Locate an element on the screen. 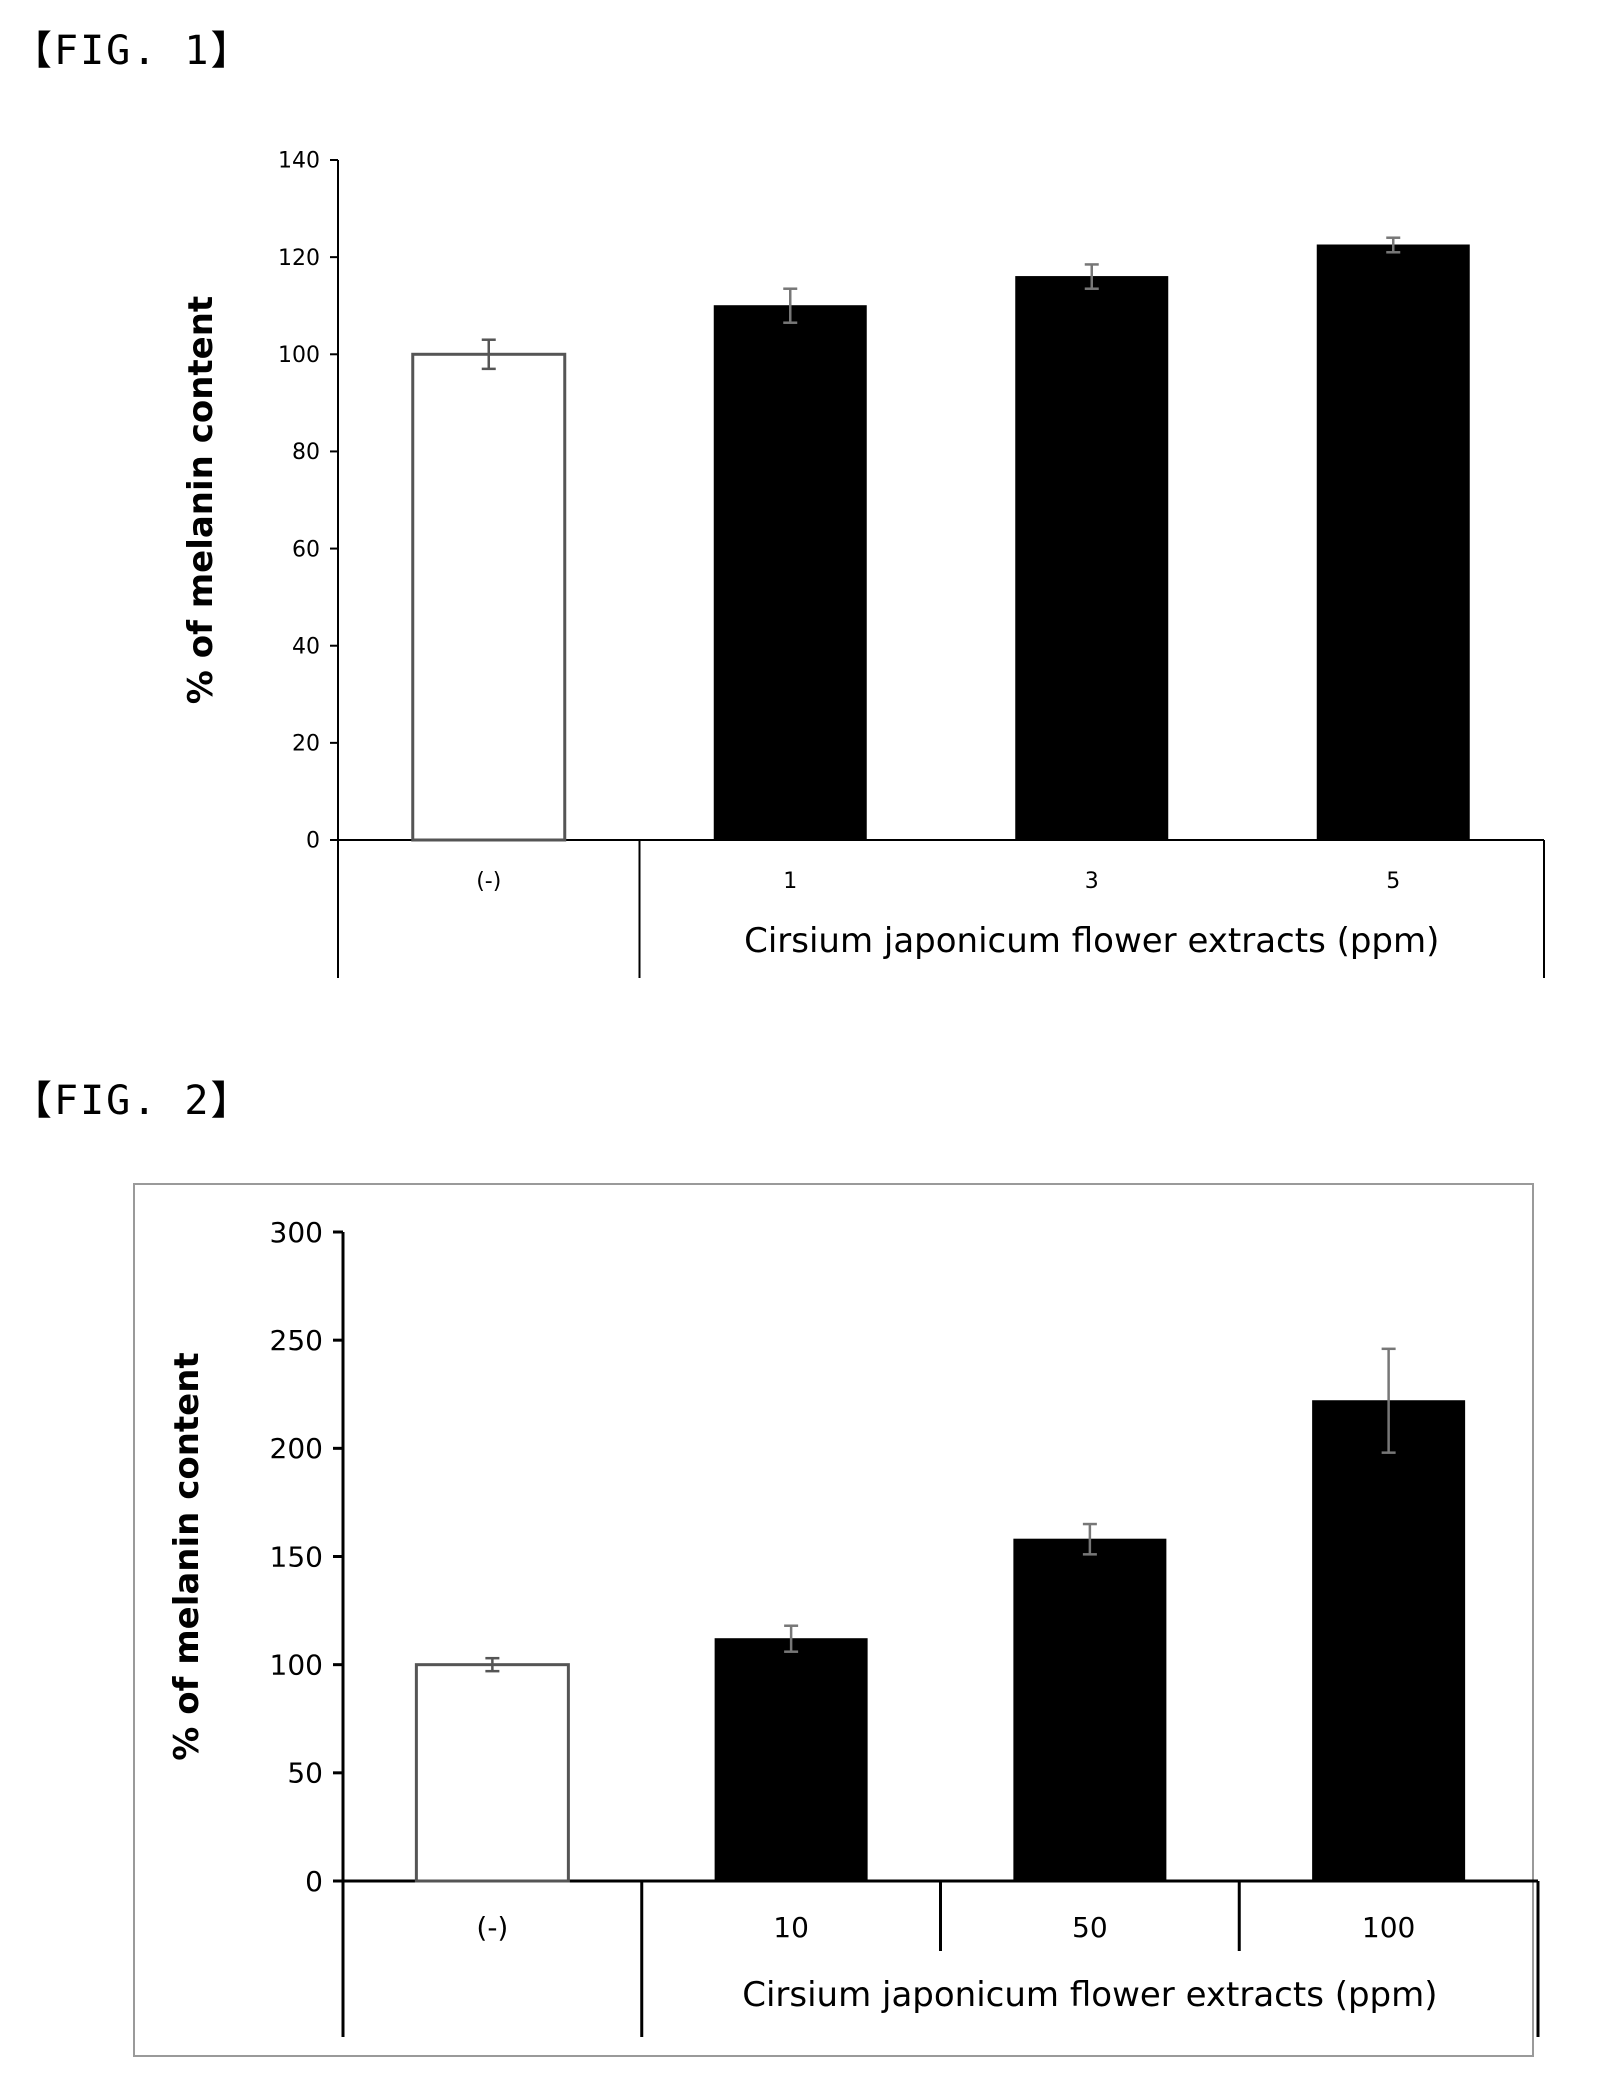 This screenshot has height=2078, width=1599. y-tick-label: 50 is located at coordinates (305, 1773).